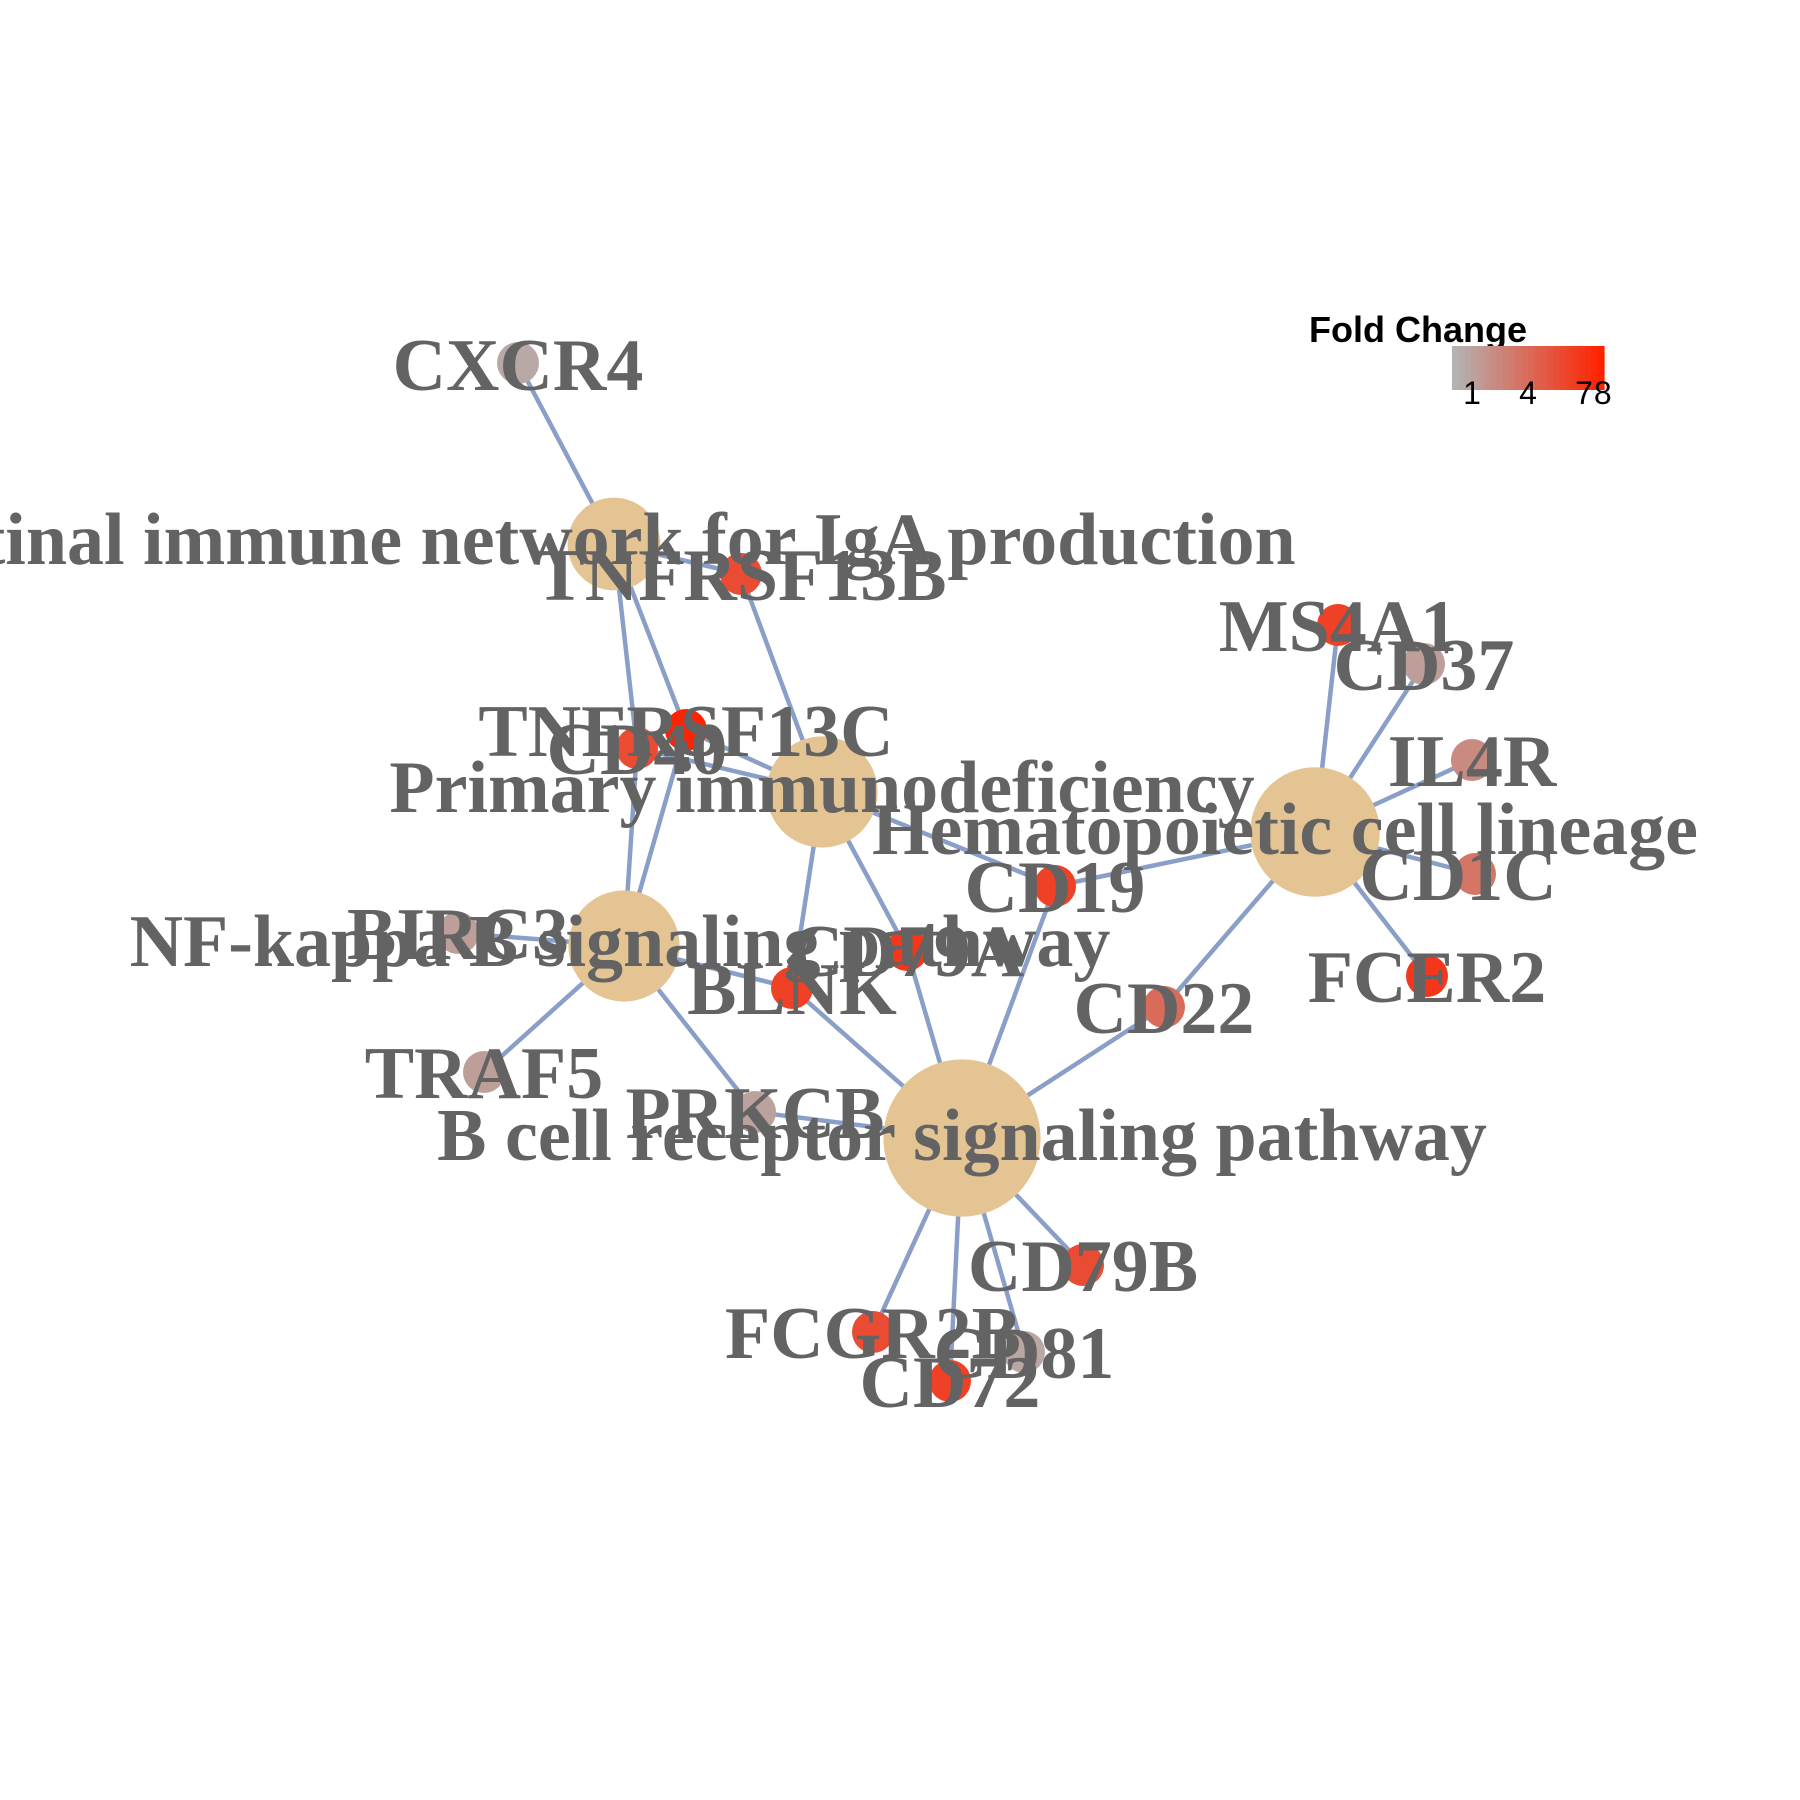  I want to click on gene-label-tnfrsf13b: TNFRSF13B, so click(740, 576).